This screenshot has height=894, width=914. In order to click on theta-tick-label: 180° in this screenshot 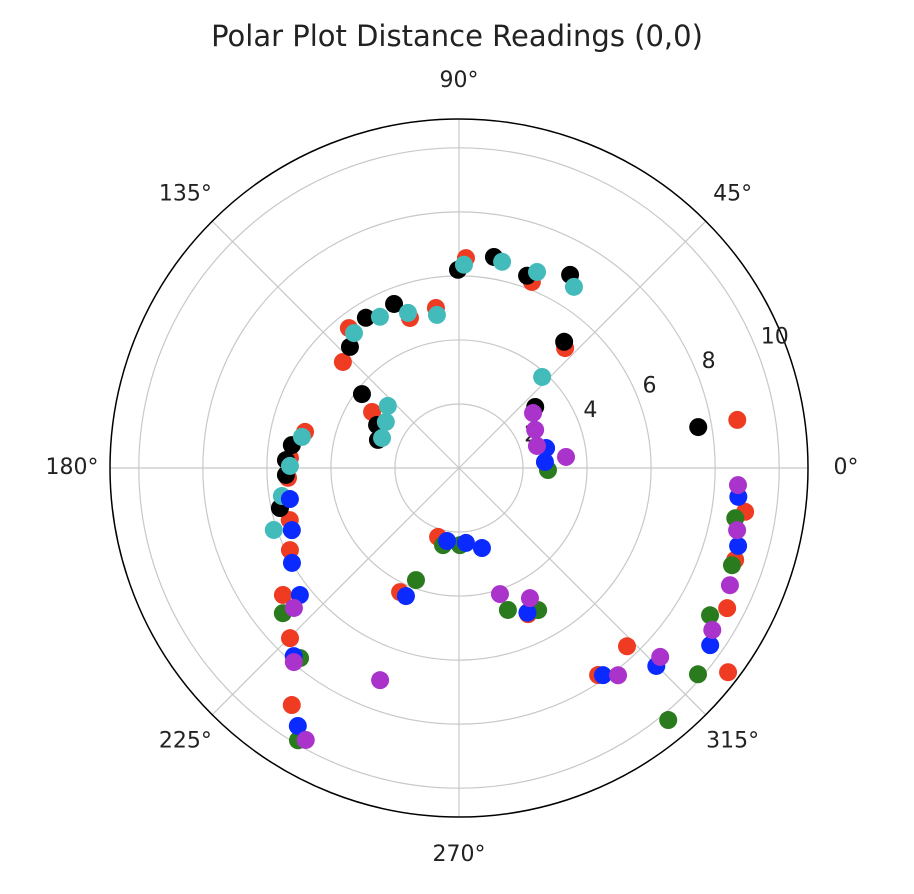, I will do `click(72, 467)`.